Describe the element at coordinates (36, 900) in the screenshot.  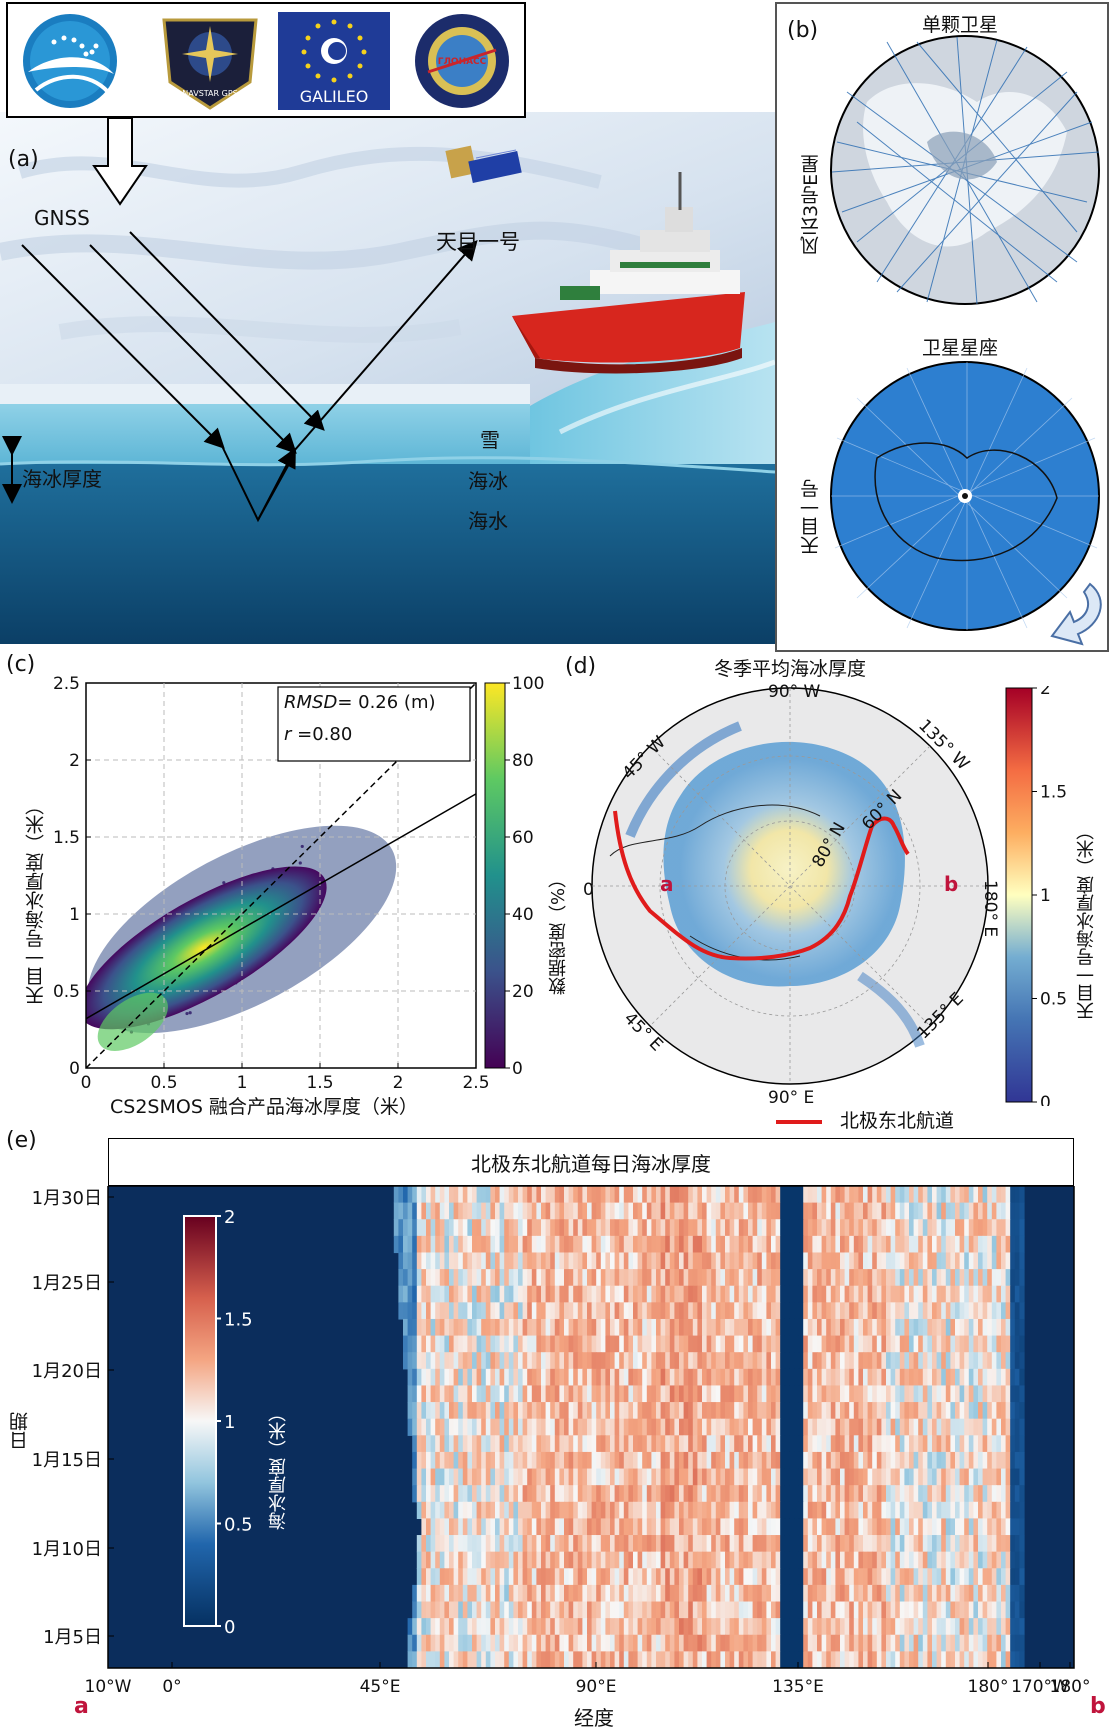
I see `scatter-ylabel: 天目一号海冰厚度（米）` at that location.